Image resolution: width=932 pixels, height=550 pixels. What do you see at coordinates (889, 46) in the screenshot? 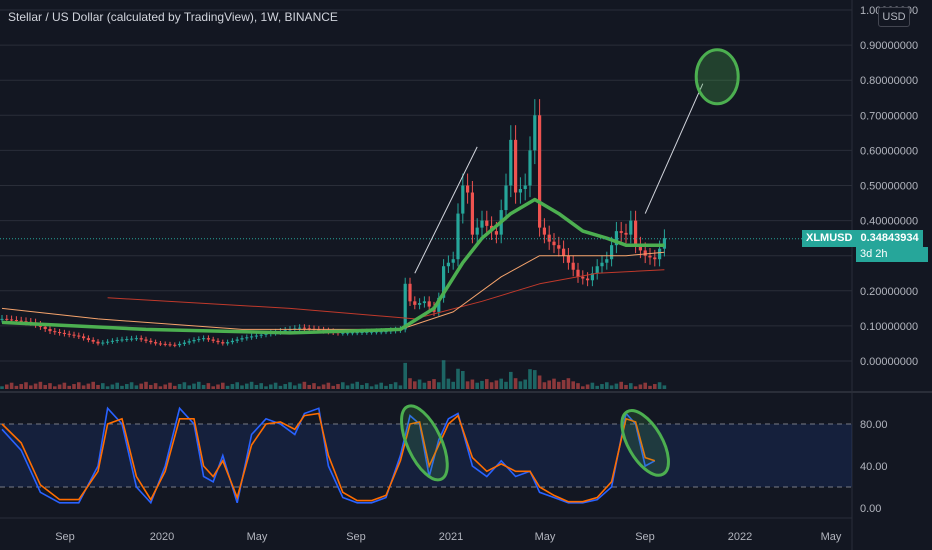
I see `y-tick-label: 0.90000000` at bounding box center [889, 46].